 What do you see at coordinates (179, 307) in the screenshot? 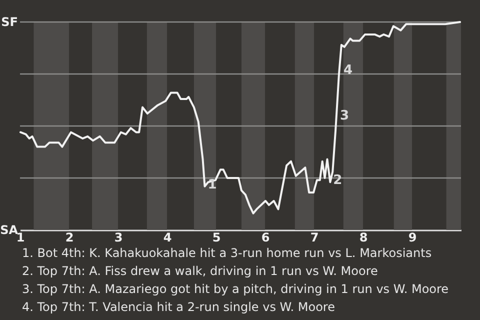
I see `text: 4. Top 7th: T. Valencia hit a 2-run single vs W. Moore` at bounding box center [179, 307].